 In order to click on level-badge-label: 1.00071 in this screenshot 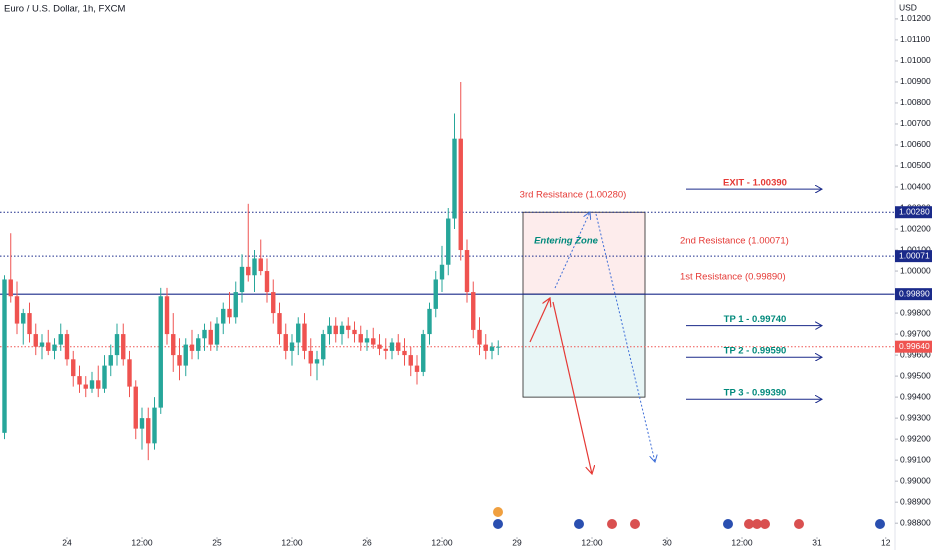, I will do `click(914, 255)`.